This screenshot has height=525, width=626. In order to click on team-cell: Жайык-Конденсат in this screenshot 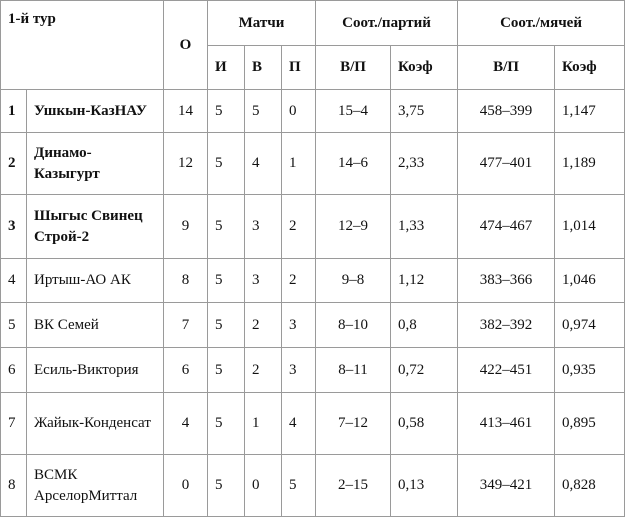, I will do `click(95, 423)`.